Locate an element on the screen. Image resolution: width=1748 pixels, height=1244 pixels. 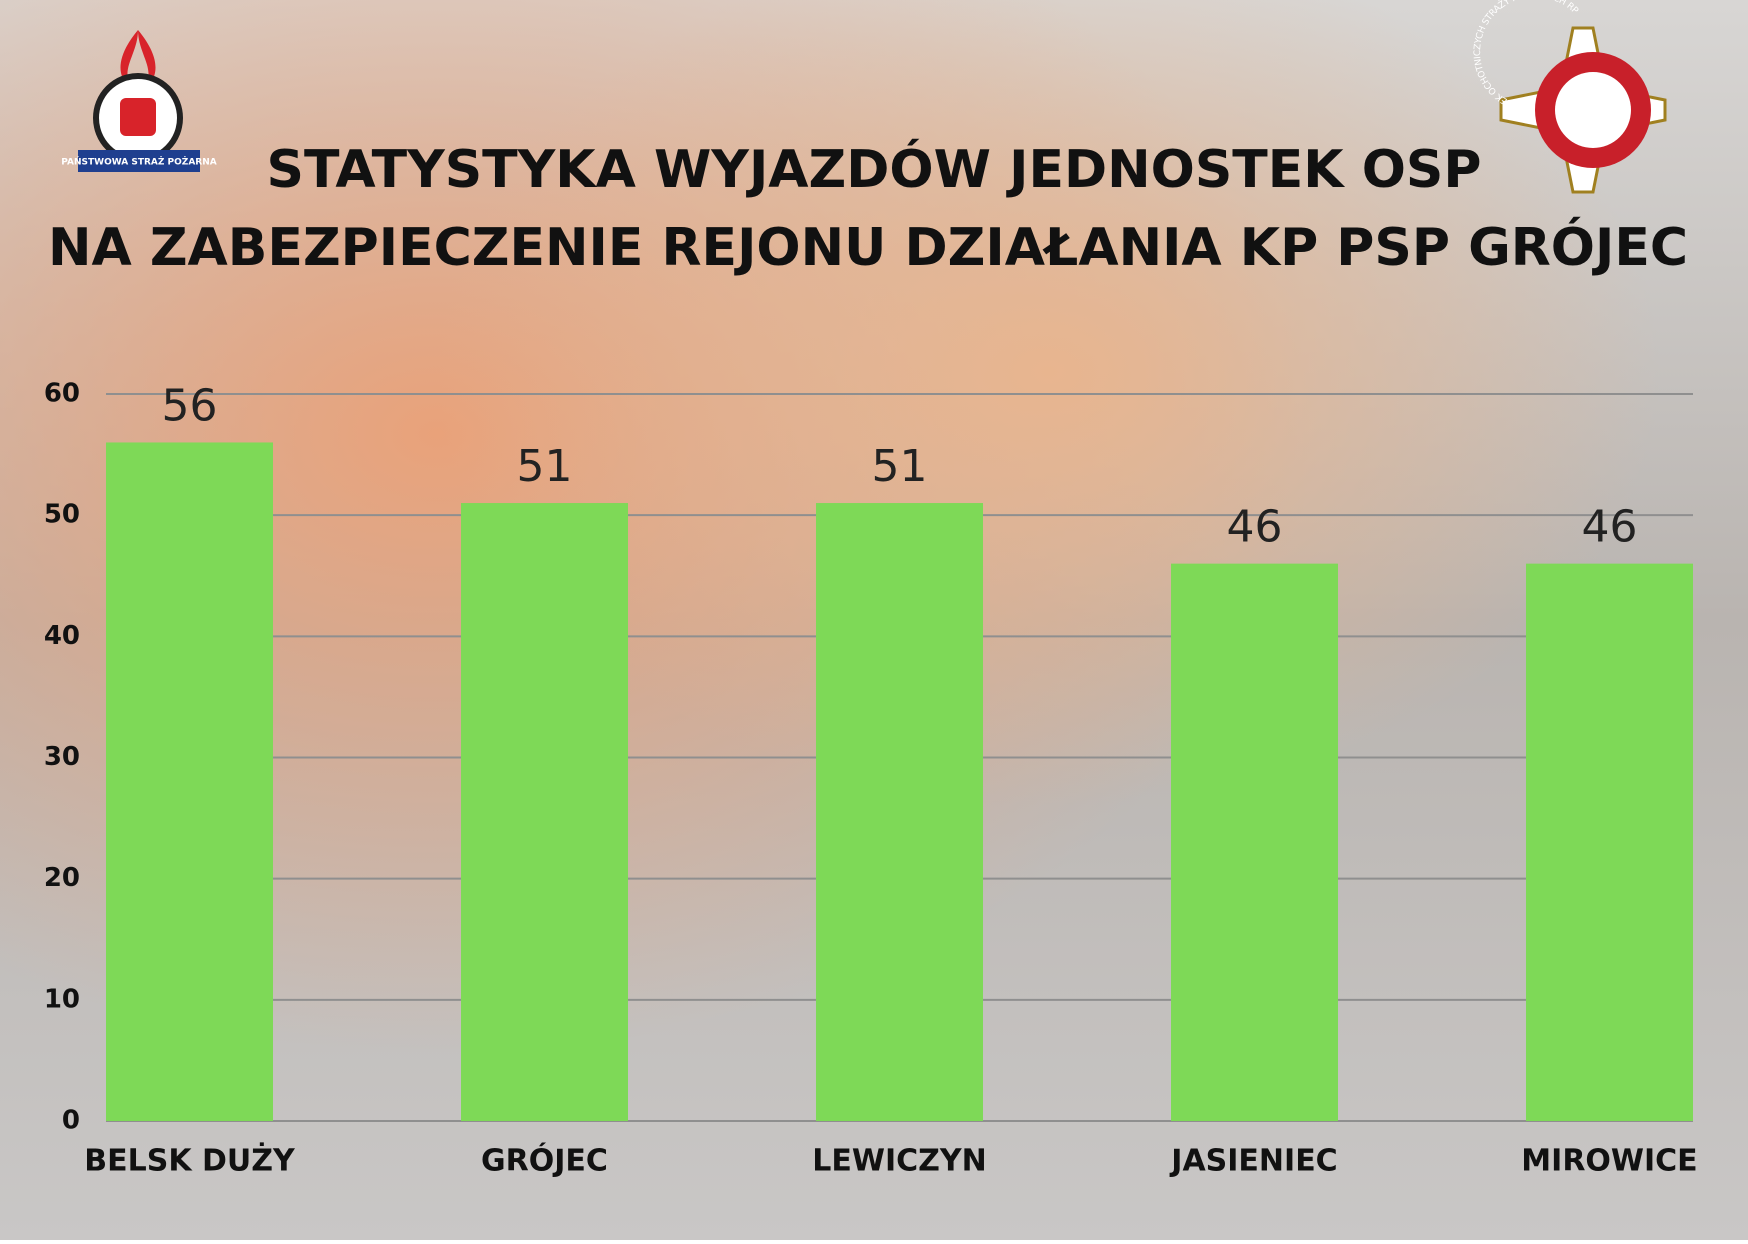
y-tick-label: 10 is located at coordinates (62, 999).